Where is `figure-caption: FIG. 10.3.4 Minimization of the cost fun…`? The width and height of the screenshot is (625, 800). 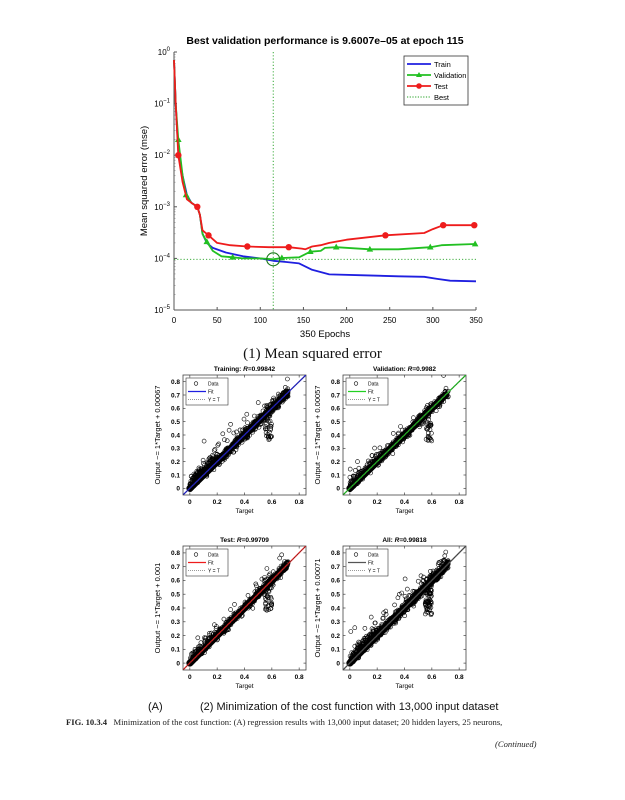
figure-caption: FIG. 10.3.4 Minimization of the cost fun… is located at coordinates (284, 722).